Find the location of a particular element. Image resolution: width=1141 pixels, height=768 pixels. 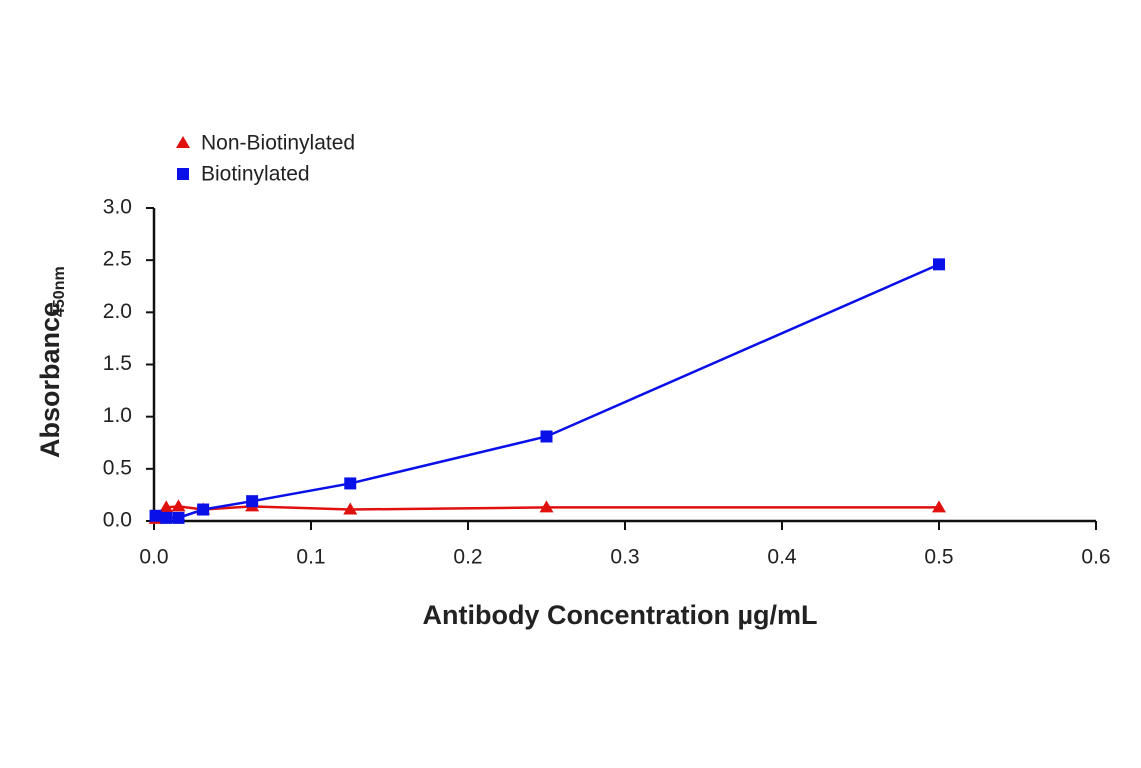

y-axis-title: Absorbance 450nm is located at coordinates (51, 362).